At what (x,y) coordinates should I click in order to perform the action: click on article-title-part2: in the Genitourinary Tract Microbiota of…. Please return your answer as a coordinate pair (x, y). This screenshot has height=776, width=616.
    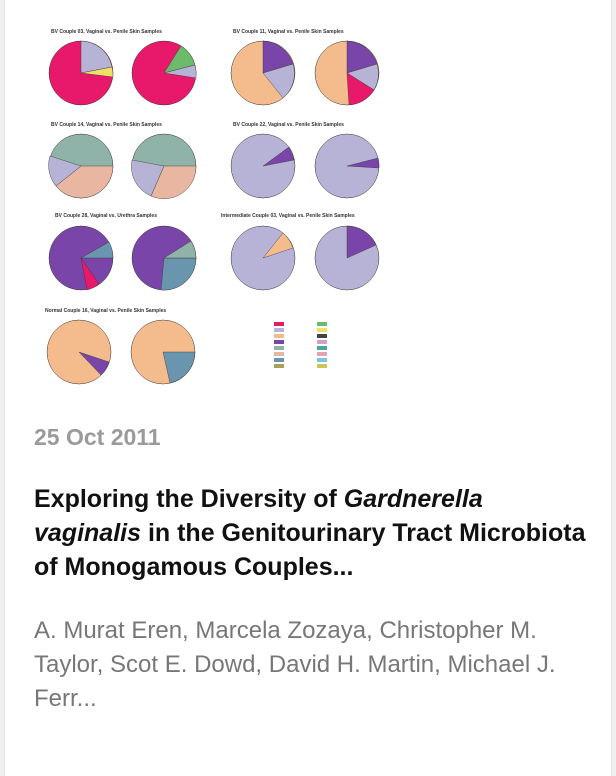
    Looking at the image, I should click on (310, 550).